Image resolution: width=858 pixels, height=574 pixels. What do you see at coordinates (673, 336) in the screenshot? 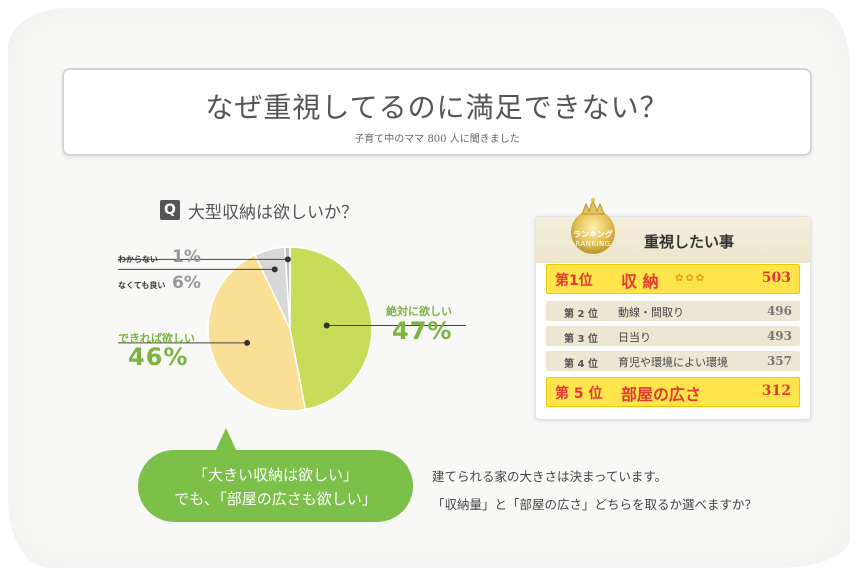
I see `rank-row-3: 第 3 位 日当り 493` at bounding box center [673, 336].